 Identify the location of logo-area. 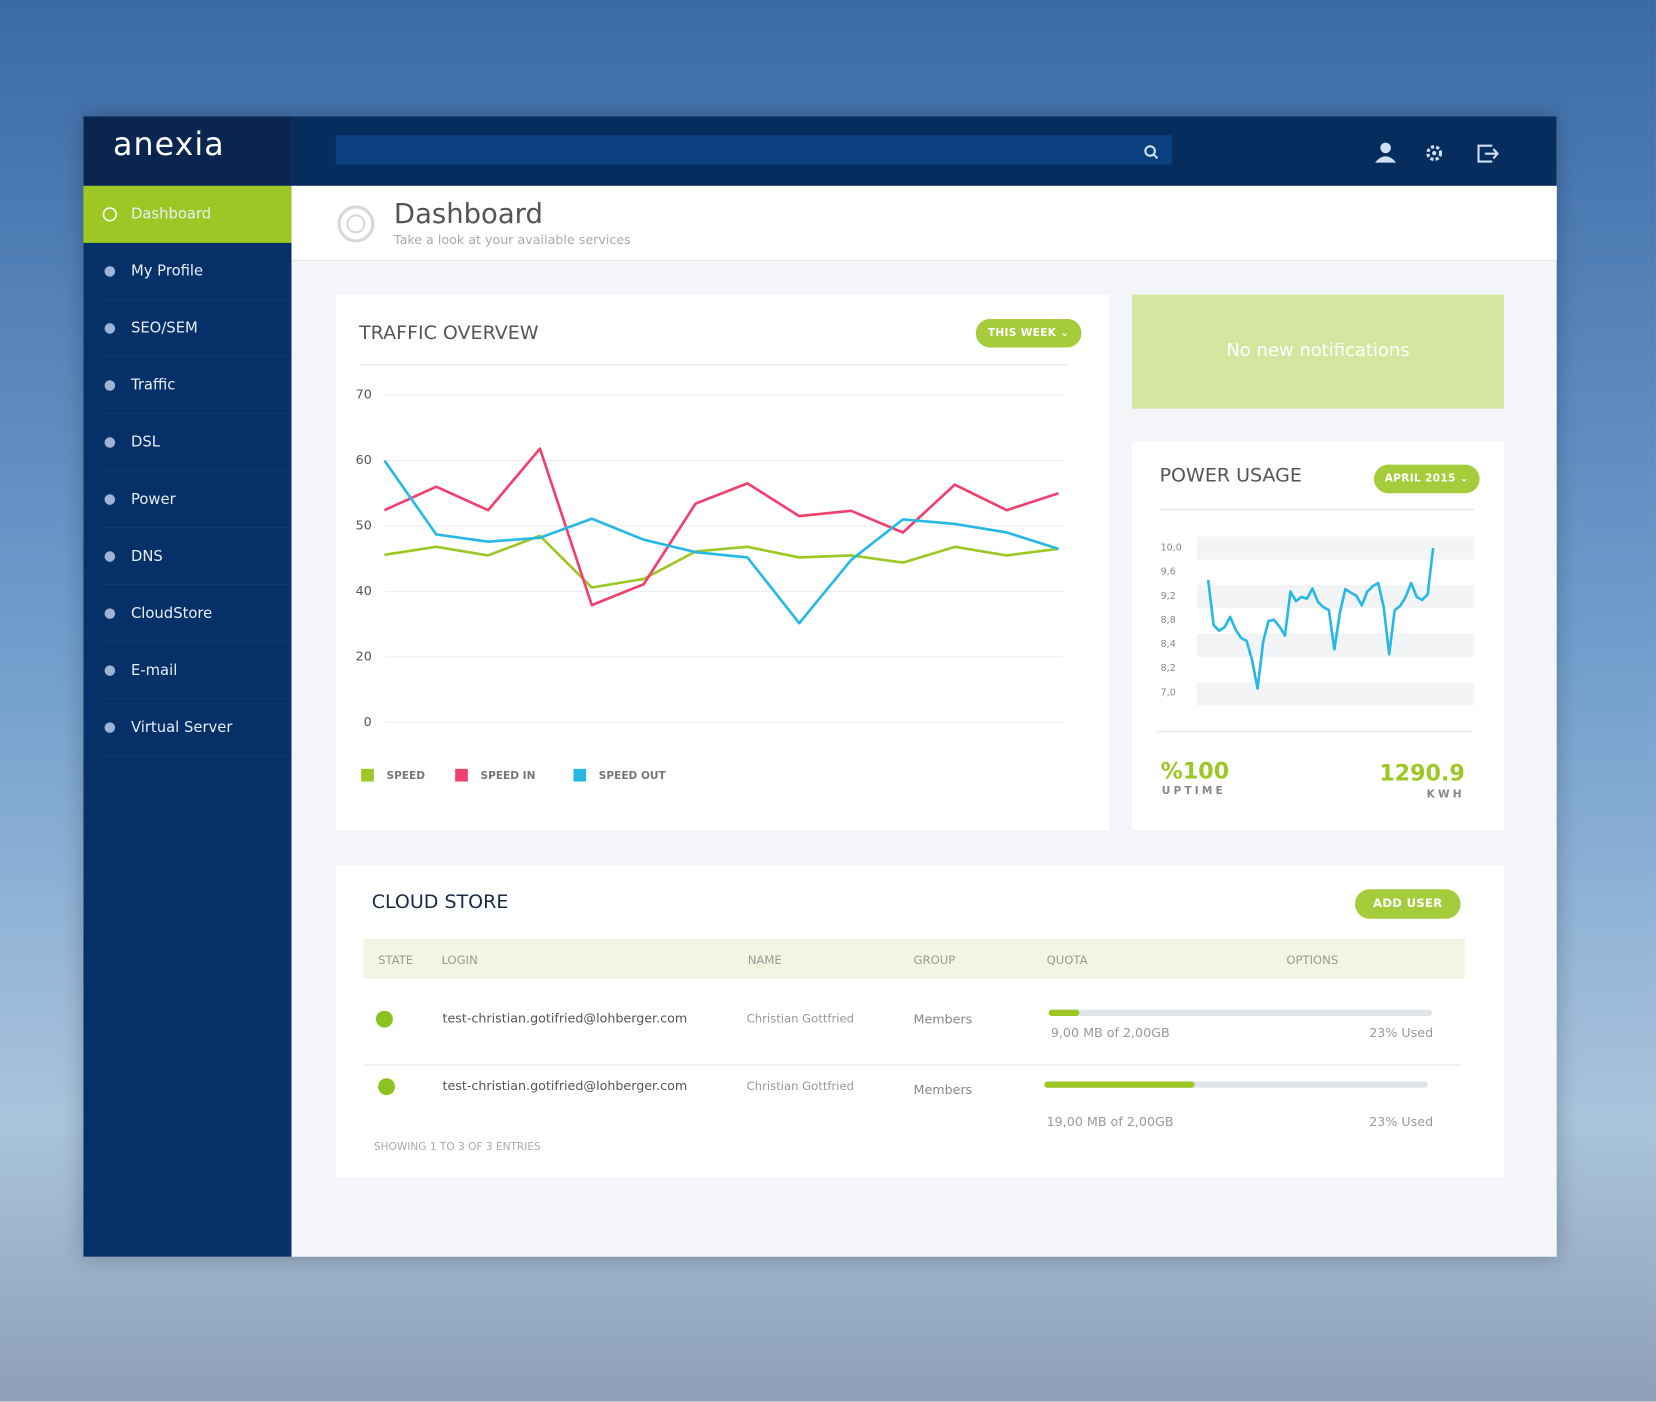
(187, 151).